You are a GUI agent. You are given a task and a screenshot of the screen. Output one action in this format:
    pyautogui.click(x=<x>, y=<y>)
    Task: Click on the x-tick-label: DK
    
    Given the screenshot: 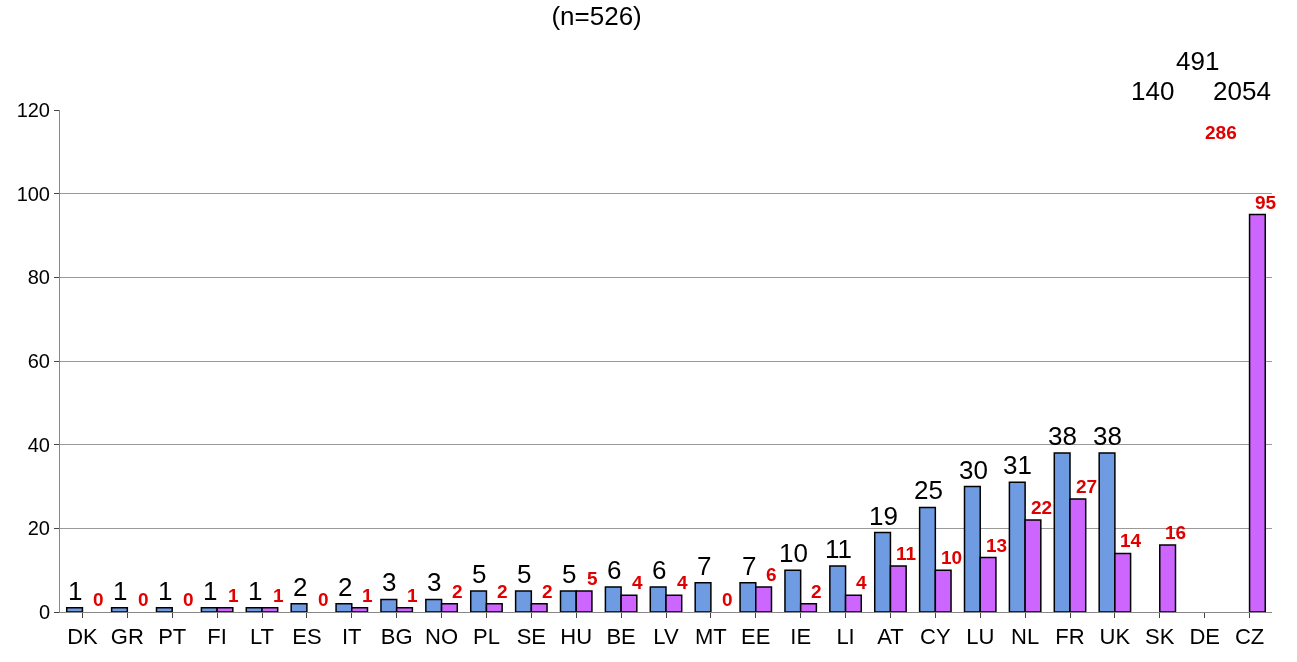 What is the action you would take?
    pyautogui.click(x=83, y=637)
    